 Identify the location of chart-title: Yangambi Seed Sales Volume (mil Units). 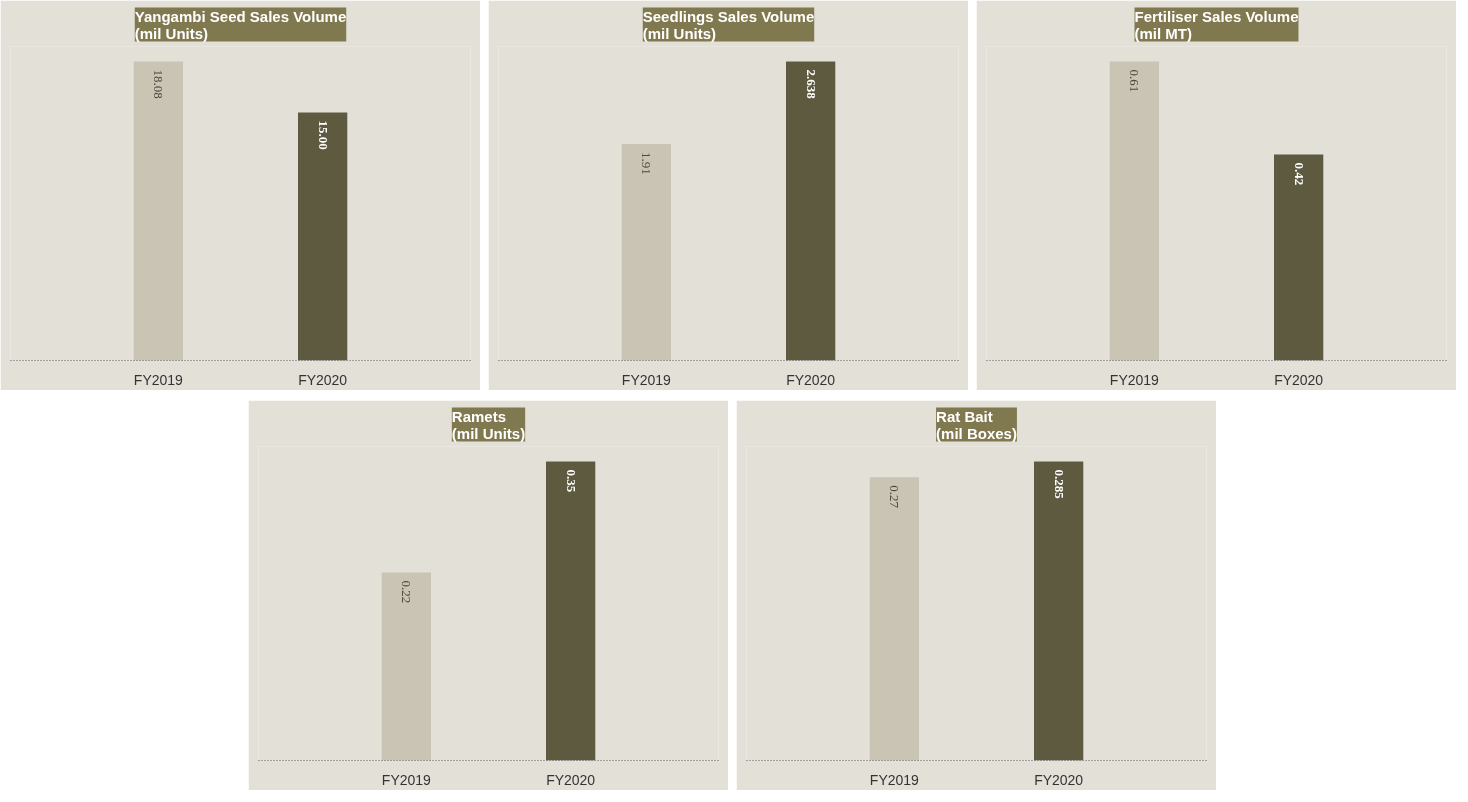
(240, 24).